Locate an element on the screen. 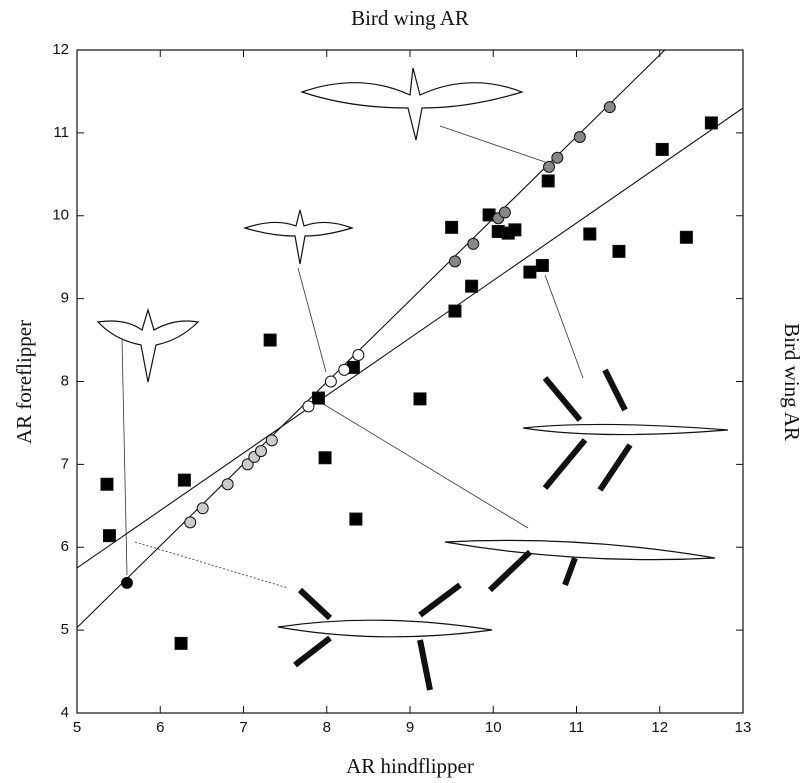 The height and width of the screenshot is (783, 810). y-tick-label: 9 is located at coordinates (65, 298).